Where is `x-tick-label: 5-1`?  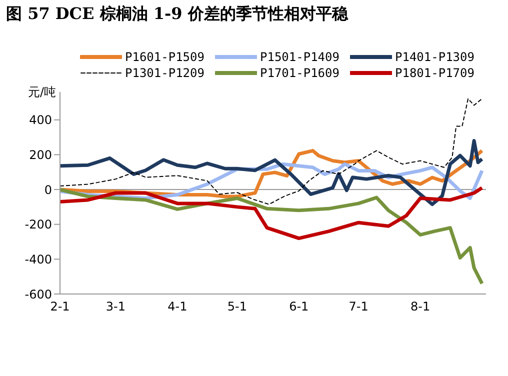
x-tick-label: 5-1 is located at coordinates (237, 307).